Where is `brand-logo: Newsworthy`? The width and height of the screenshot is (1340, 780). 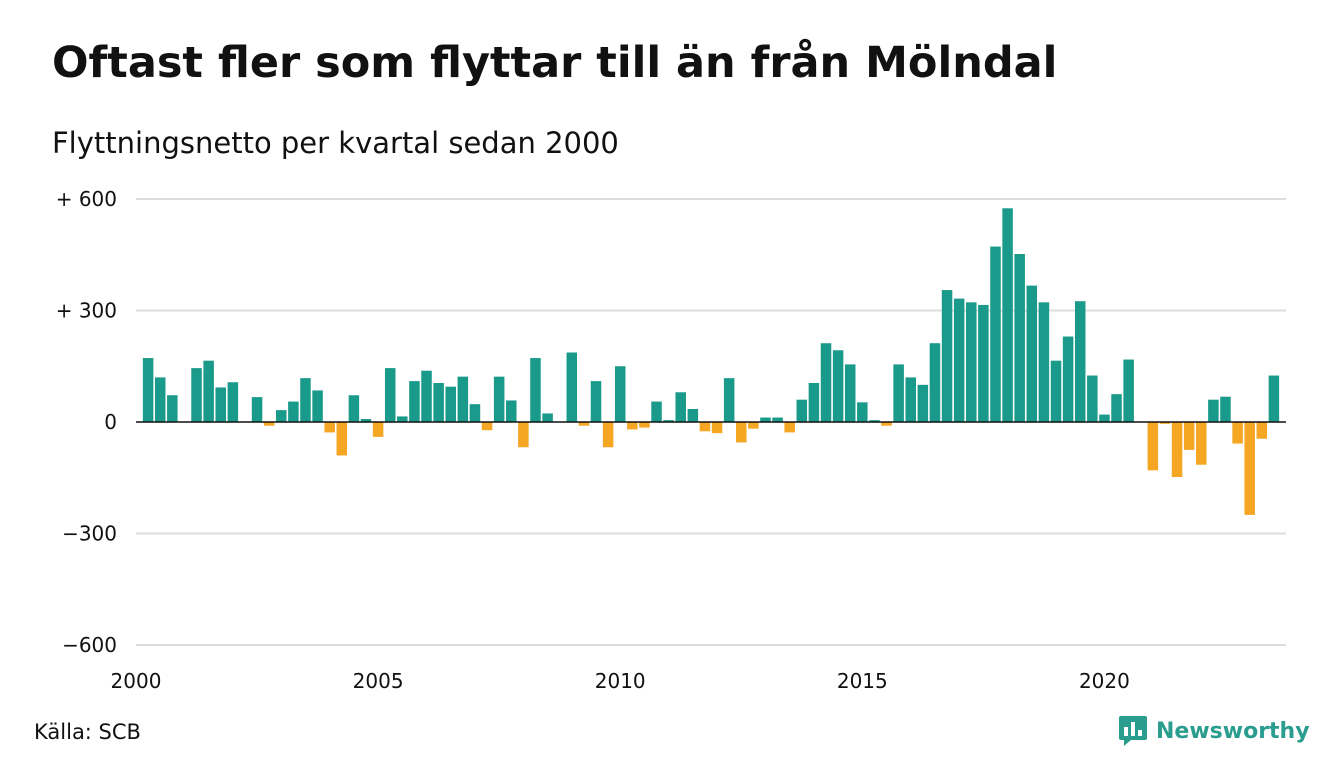 brand-logo: Newsworthy is located at coordinates (1214, 731).